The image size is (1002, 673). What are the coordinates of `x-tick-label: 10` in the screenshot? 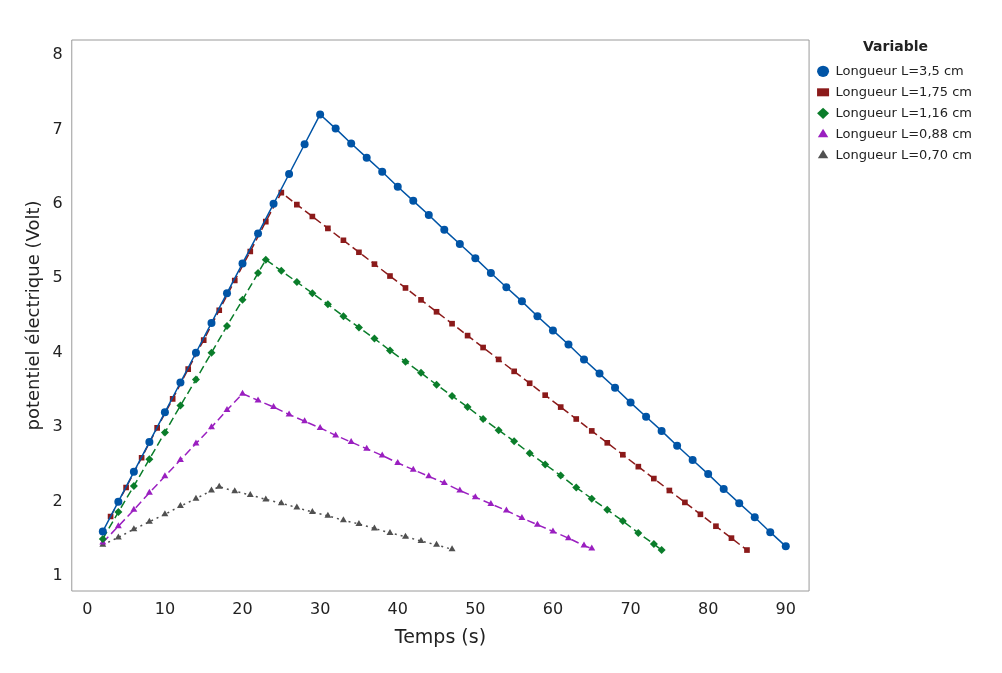 It's located at (165, 608).